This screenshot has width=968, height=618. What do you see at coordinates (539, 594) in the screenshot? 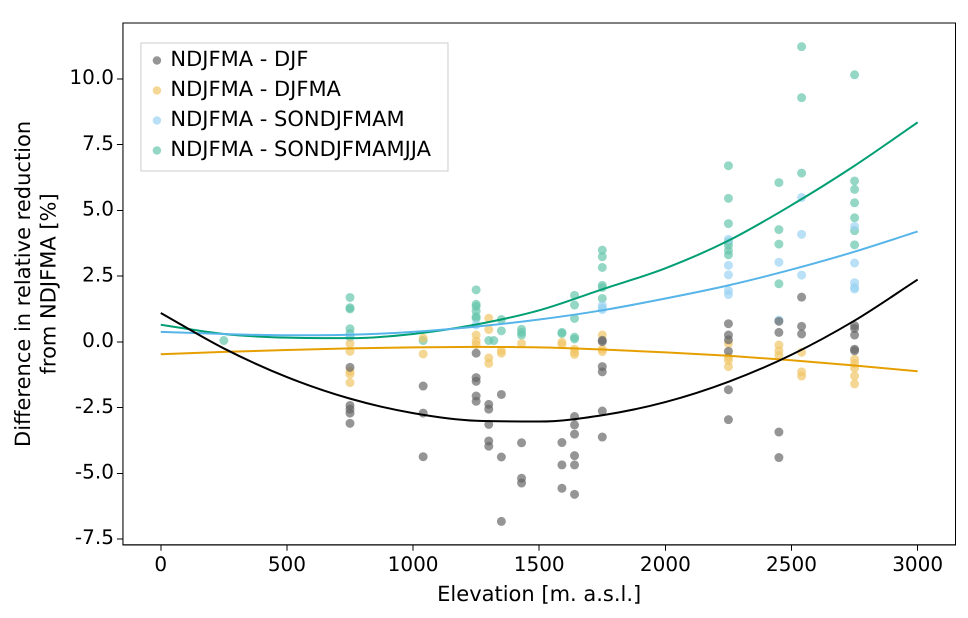
I see `x-axis-title: Elevation [m. a.s.l.]` at bounding box center [539, 594].